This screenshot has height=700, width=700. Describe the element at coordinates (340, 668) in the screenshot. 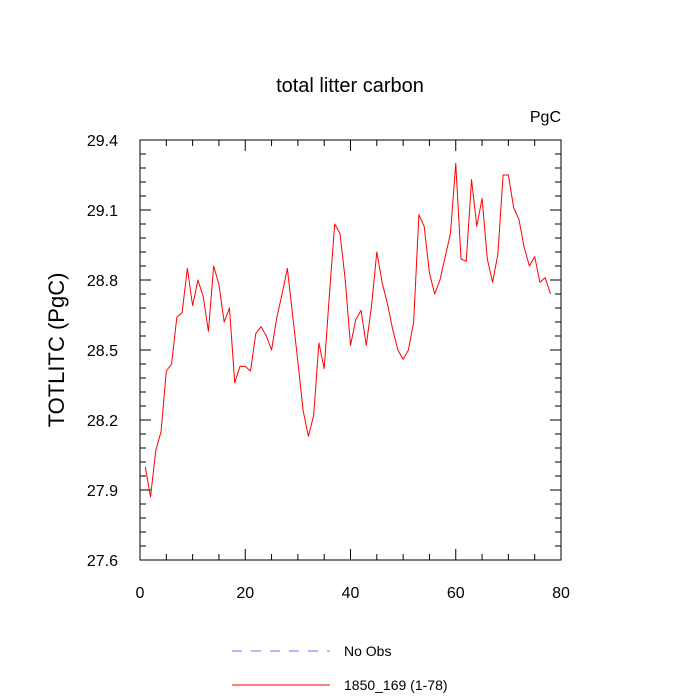

I see `legend: No Obs 1850_169 (1-78)` at that location.